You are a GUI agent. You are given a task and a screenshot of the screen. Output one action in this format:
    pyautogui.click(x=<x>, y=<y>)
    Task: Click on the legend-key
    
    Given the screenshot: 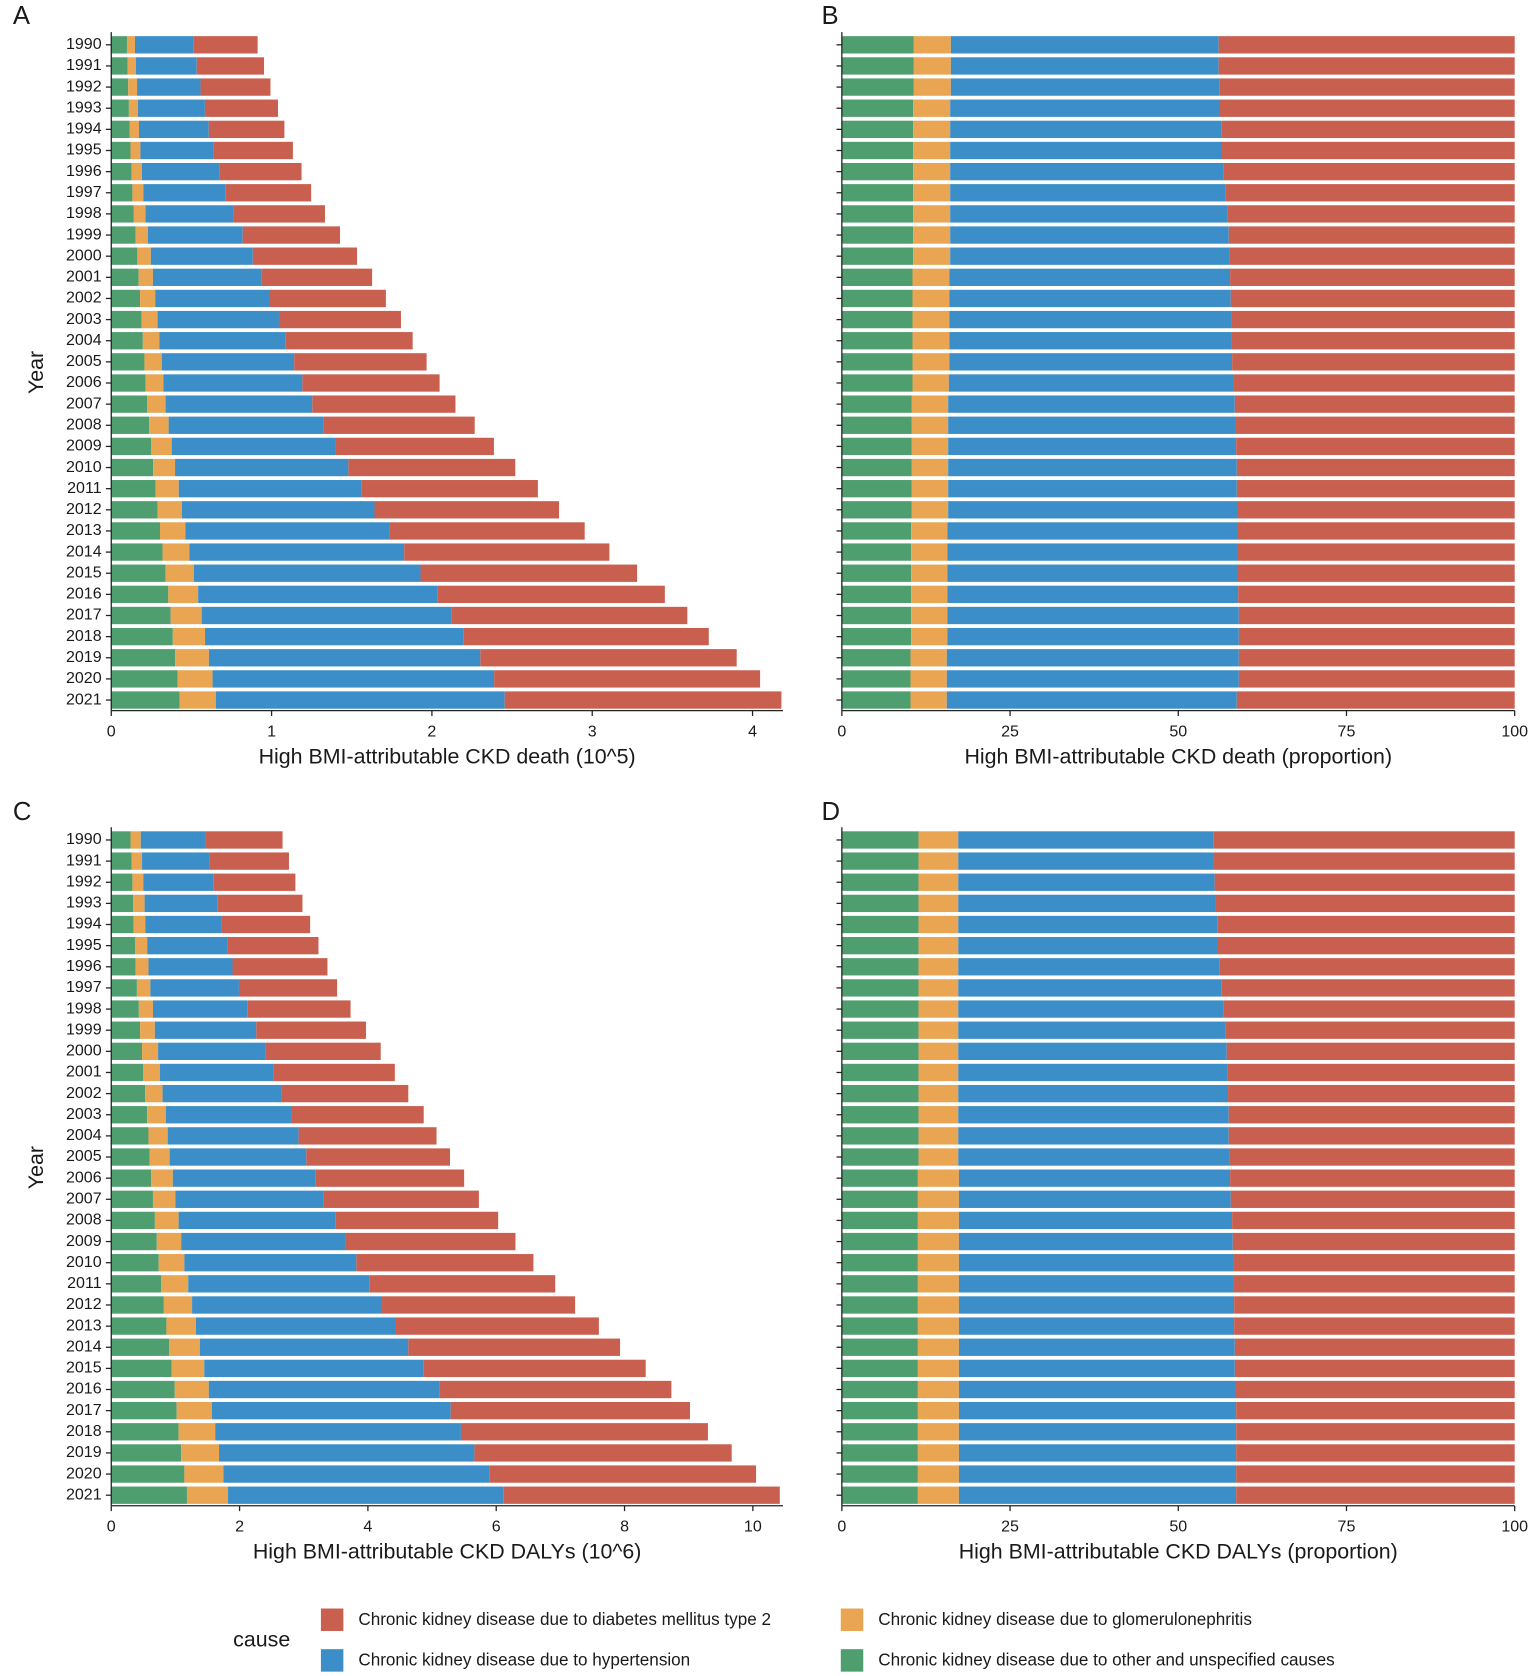 What is the action you would take?
    pyautogui.click(x=852, y=1660)
    